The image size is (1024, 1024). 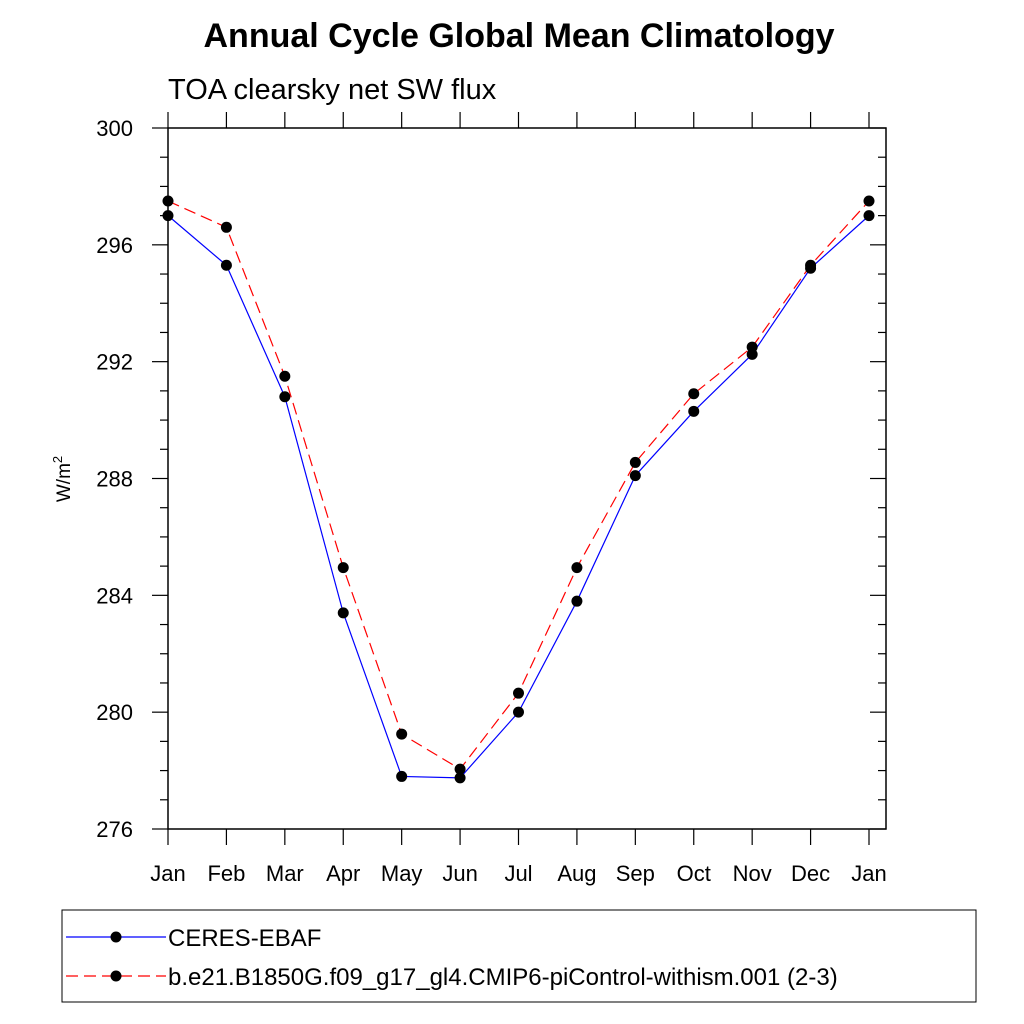 What do you see at coordinates (114, 595) in the screenshot?
I see `y-tick-label: 284` at bounding box center [114, 595].